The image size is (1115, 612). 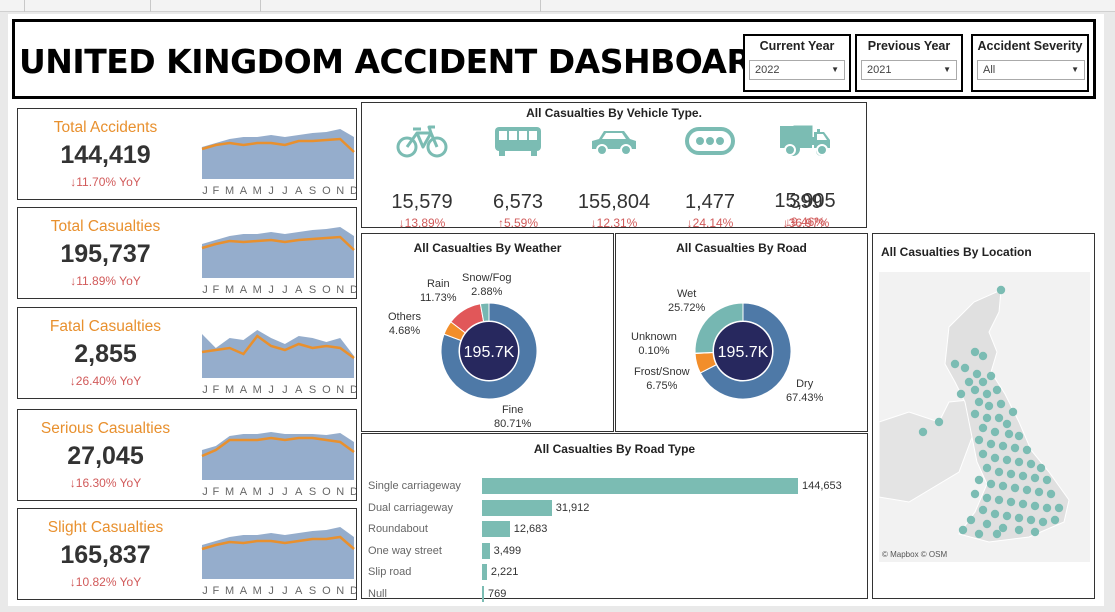 What do you see at coordinates (615, 508) in the screenshot?
I see `bar-row: Dual carriageway 31,912` at bounding box center [615, 508].